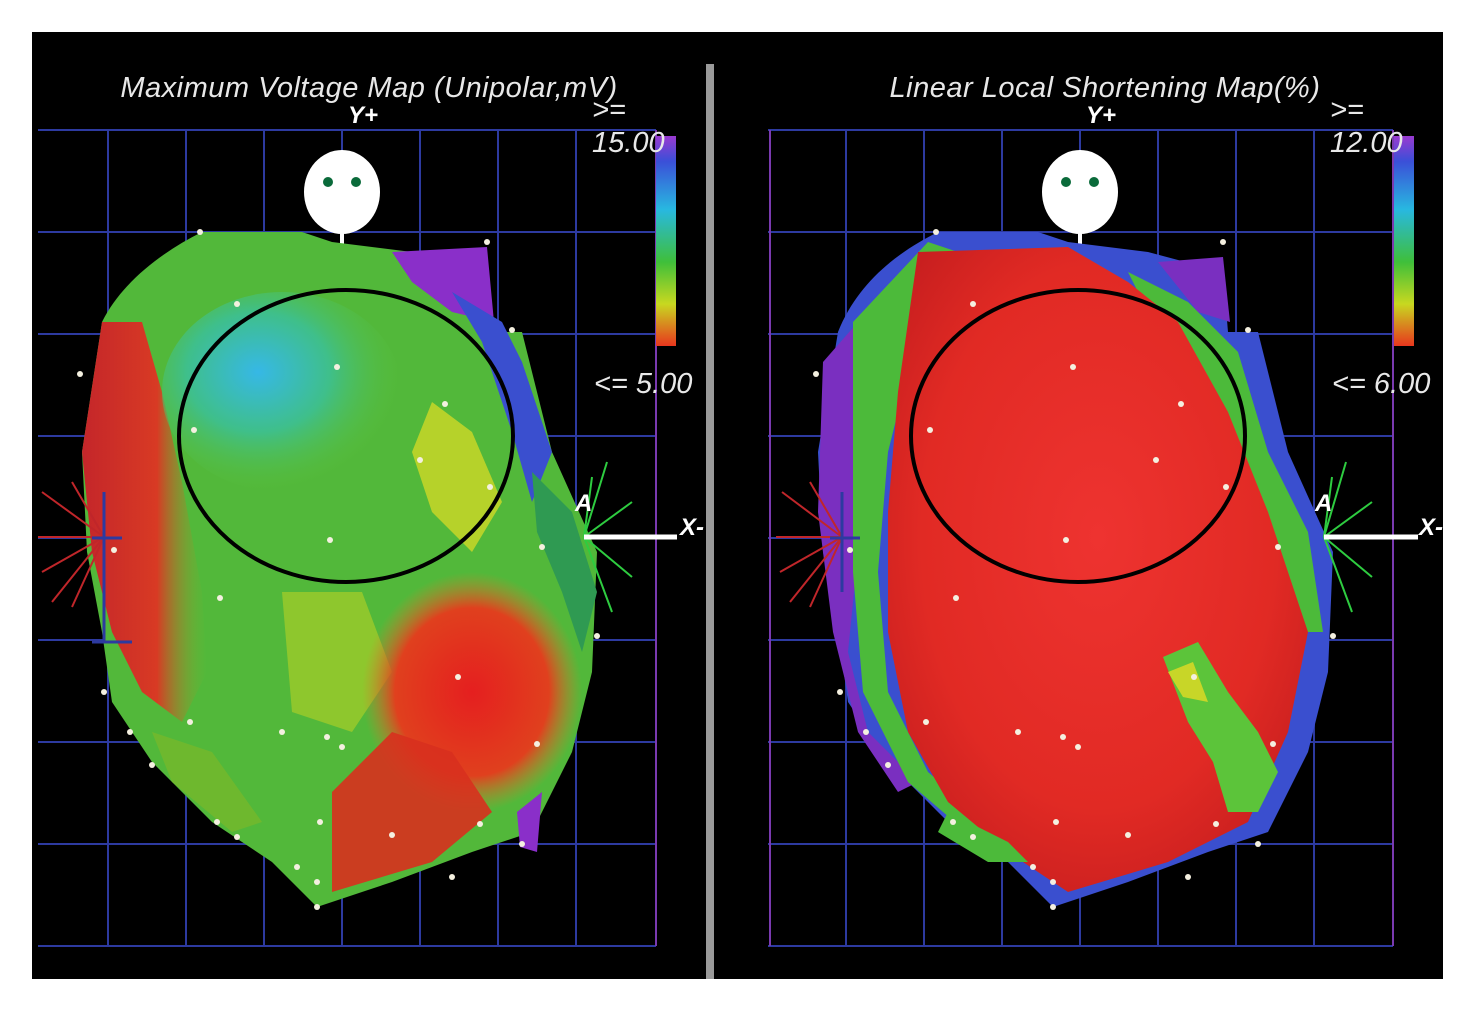  I want to click on scale-min-label: <= 5.00, so click(643, 384).